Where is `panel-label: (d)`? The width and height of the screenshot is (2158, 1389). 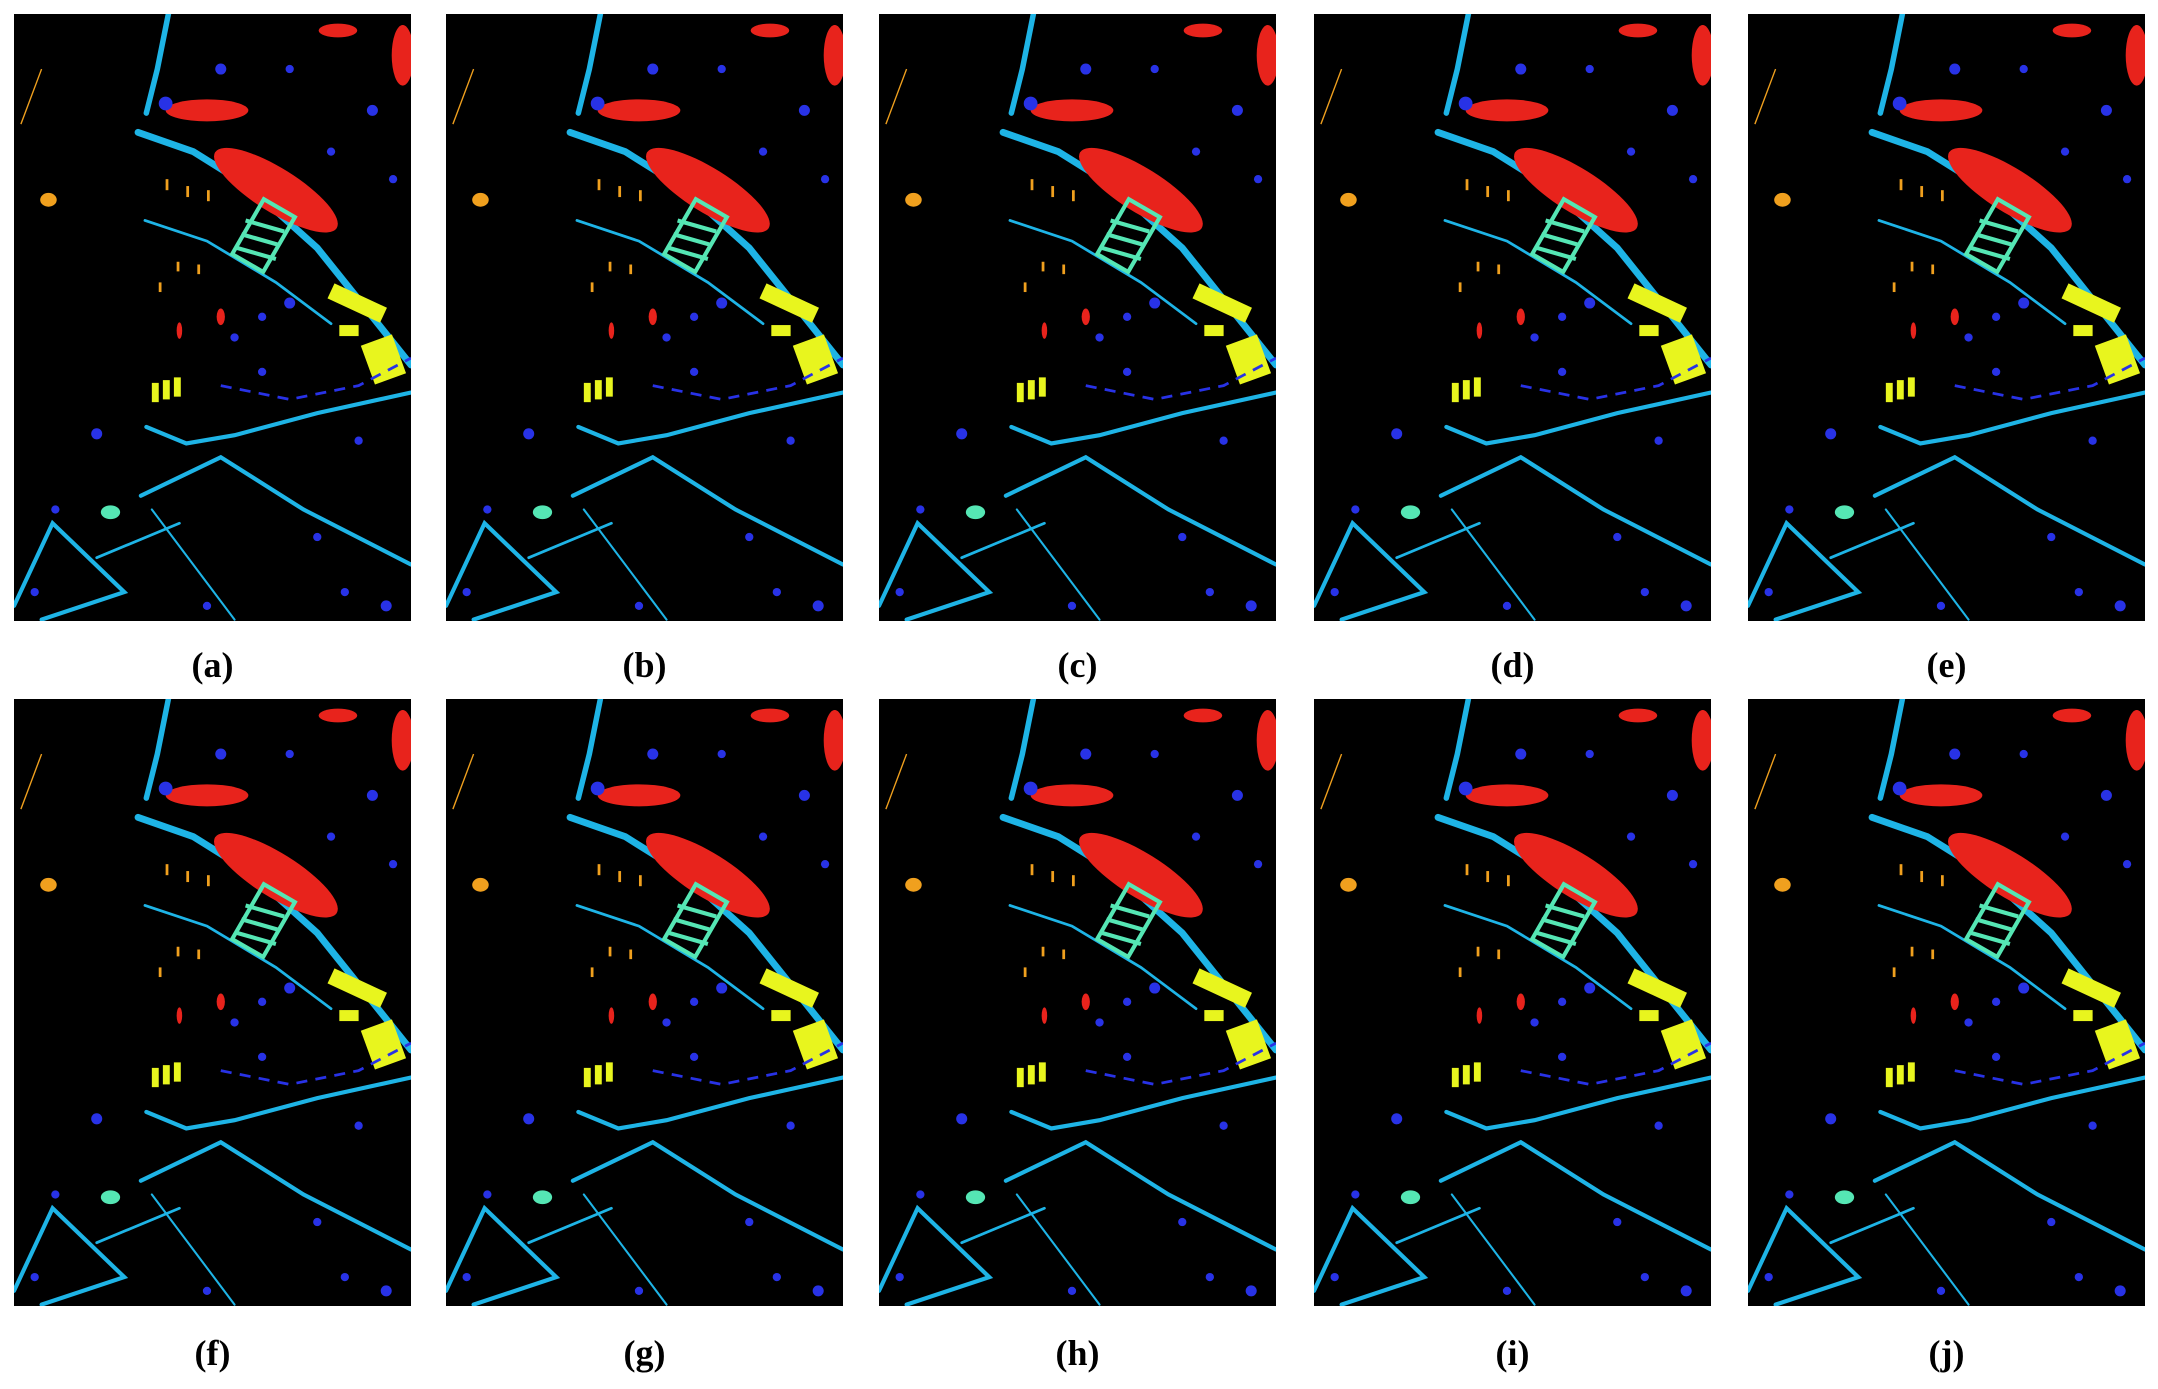 panel-label: (d) is located at coordinates (1512, 665).